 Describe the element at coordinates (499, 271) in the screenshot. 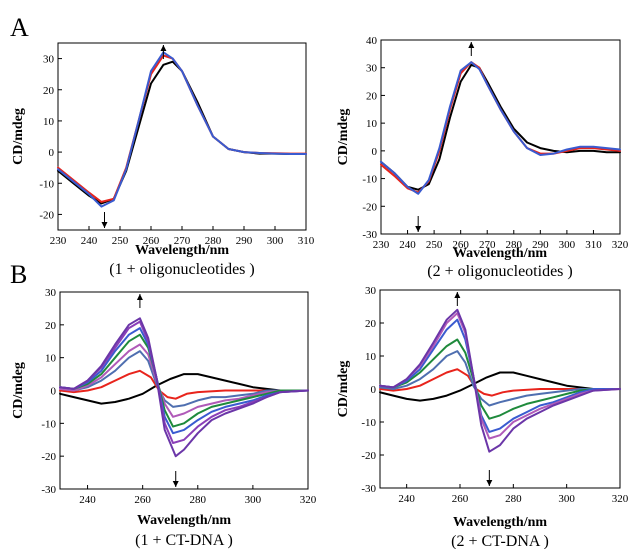

I see `panel-caption: (2 + oligonucleotides )` at that location.